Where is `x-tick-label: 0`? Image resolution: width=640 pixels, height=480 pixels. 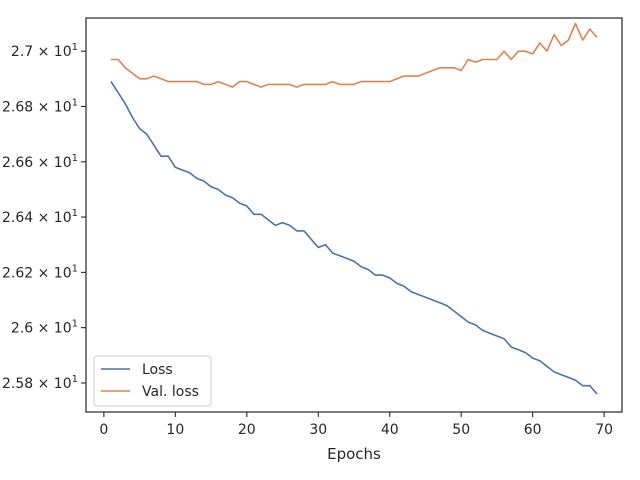 x-tick-label: 0 is located at coordinates (103, 430).